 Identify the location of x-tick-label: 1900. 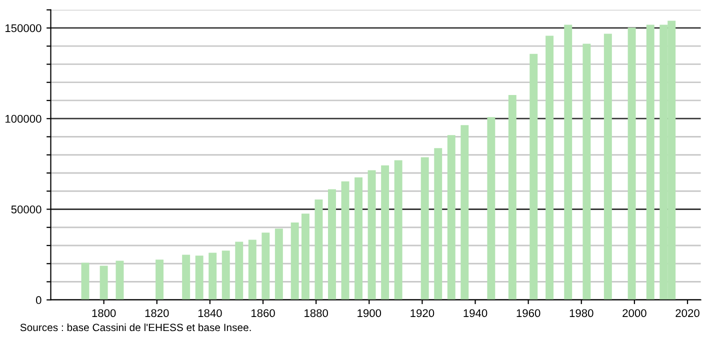
(370, 313).